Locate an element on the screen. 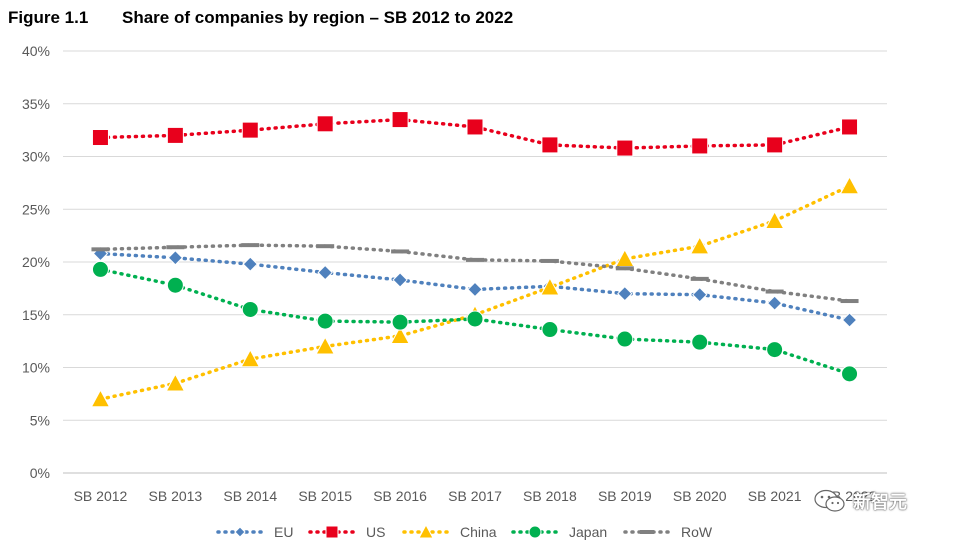 The width and height of the screenshot is (961, 544). legend-label-row: RoW is located at coordinates (697, 532).